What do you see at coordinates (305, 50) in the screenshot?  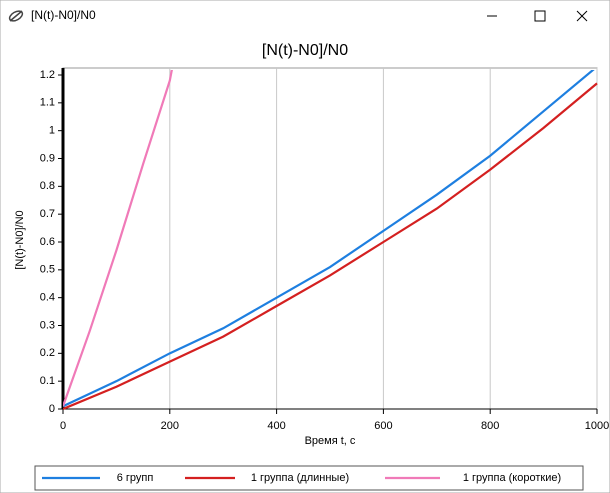 I see `chart-title: [N(t)-N0]/N0` at bounding box center [305, 50].